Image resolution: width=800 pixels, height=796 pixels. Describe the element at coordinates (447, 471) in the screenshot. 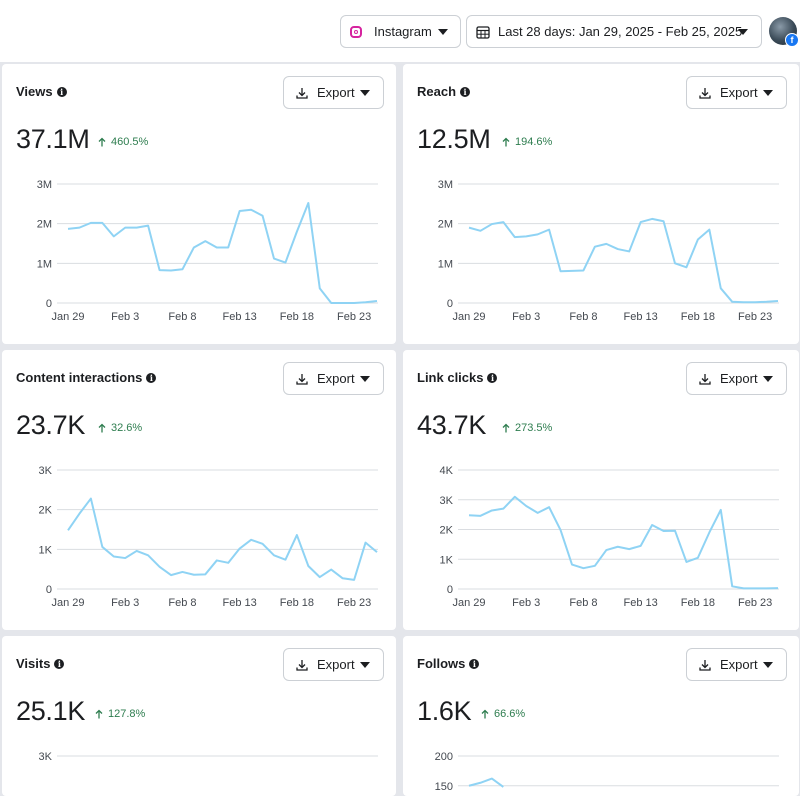

I see `y-tick-label: 4K` at that location.